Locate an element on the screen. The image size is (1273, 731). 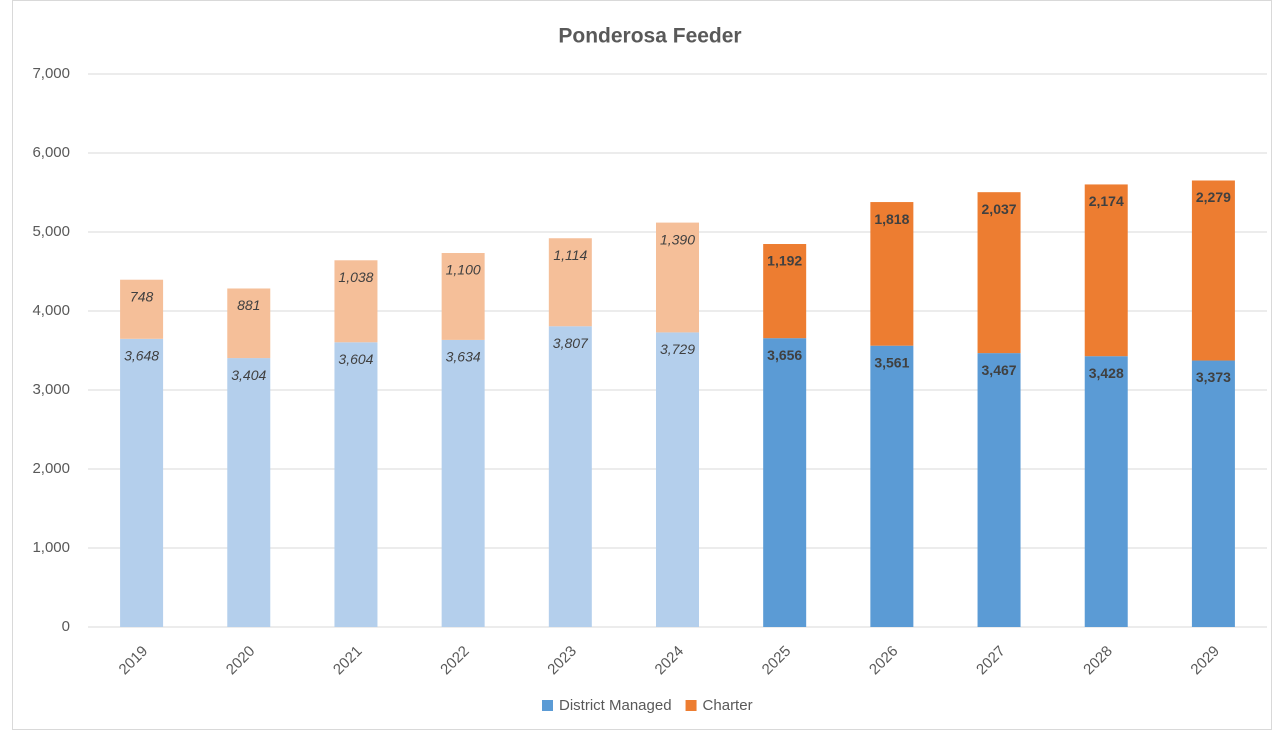
data-label: 1,390 is located at coordinates (677, 239).